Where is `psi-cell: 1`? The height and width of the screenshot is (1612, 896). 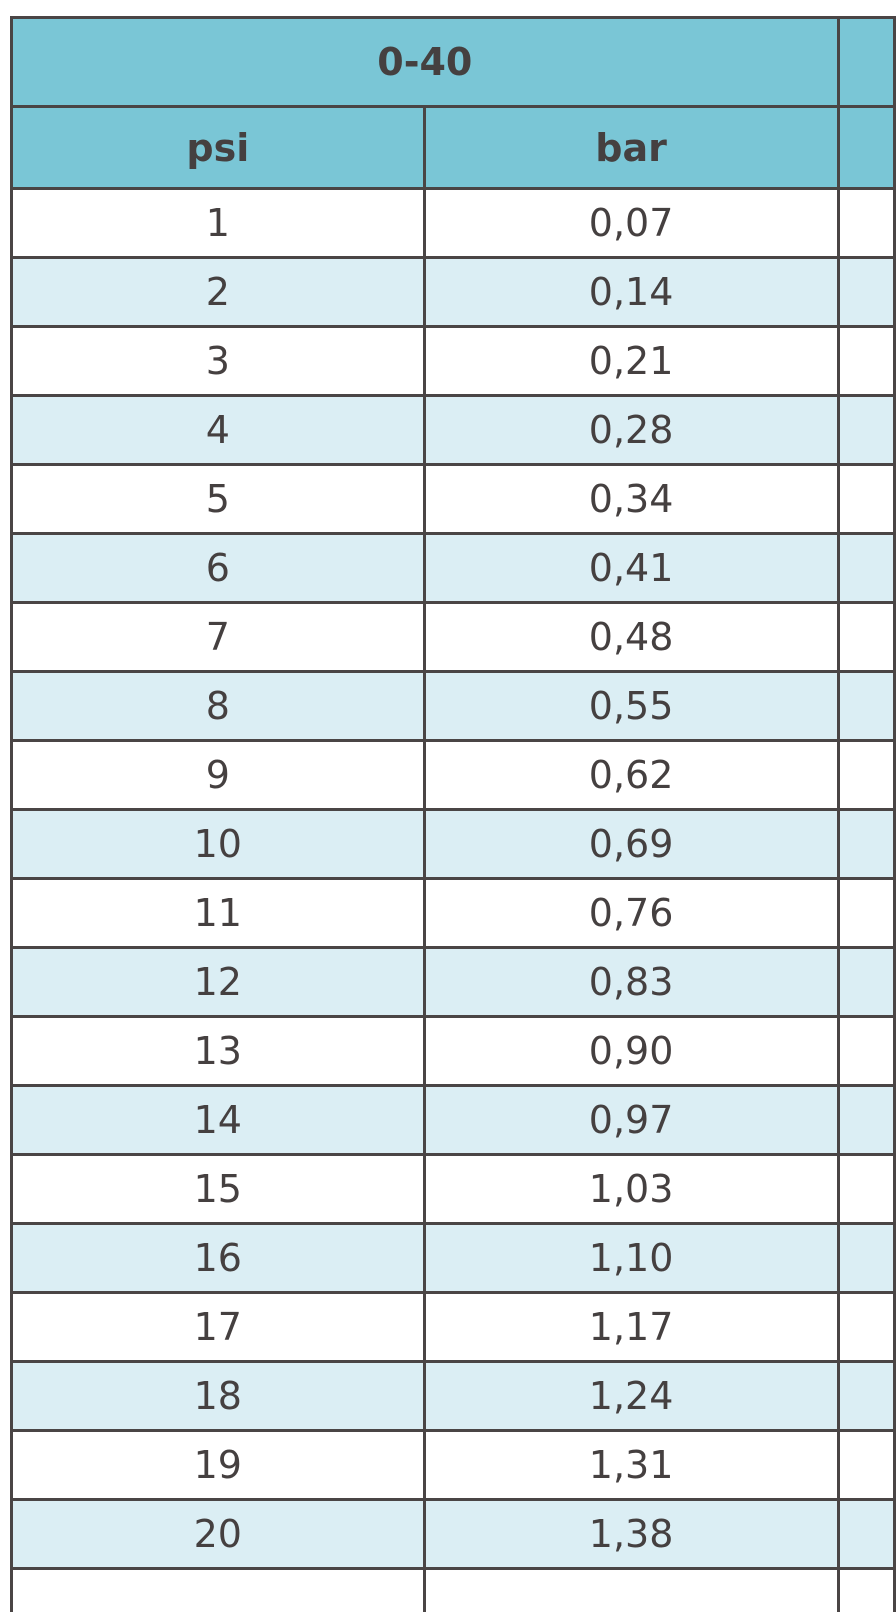 psi-cell: 1 is located at coordinates (218, 223).